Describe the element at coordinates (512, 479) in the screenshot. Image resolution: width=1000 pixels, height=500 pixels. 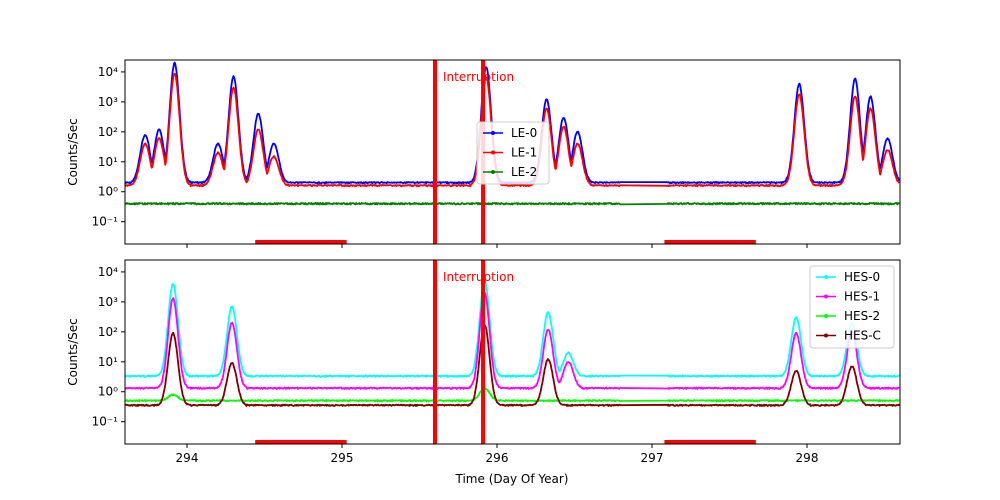
I see `x-axis-label: Time (Day Of Year)` at that location.